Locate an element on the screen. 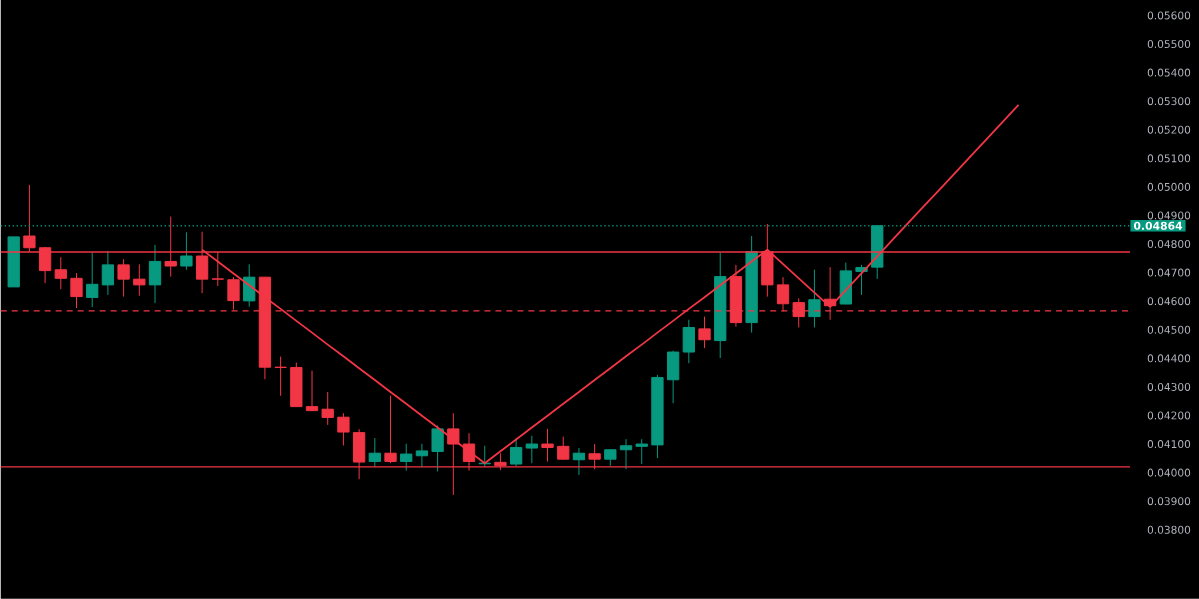  y-tick-label: 0.05600 is located at coordinates (1169, 15).